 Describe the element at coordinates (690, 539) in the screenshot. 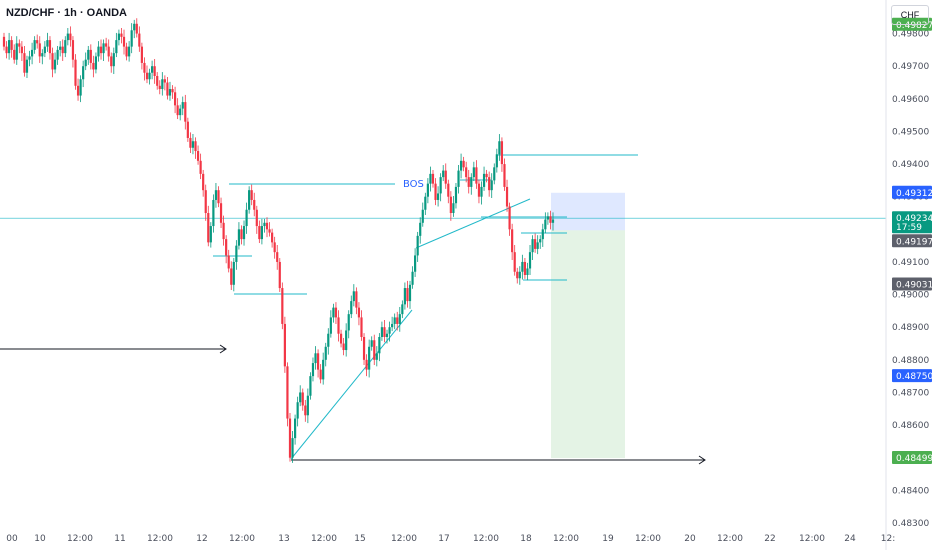

I see `x-tick-label: 20` at that location.